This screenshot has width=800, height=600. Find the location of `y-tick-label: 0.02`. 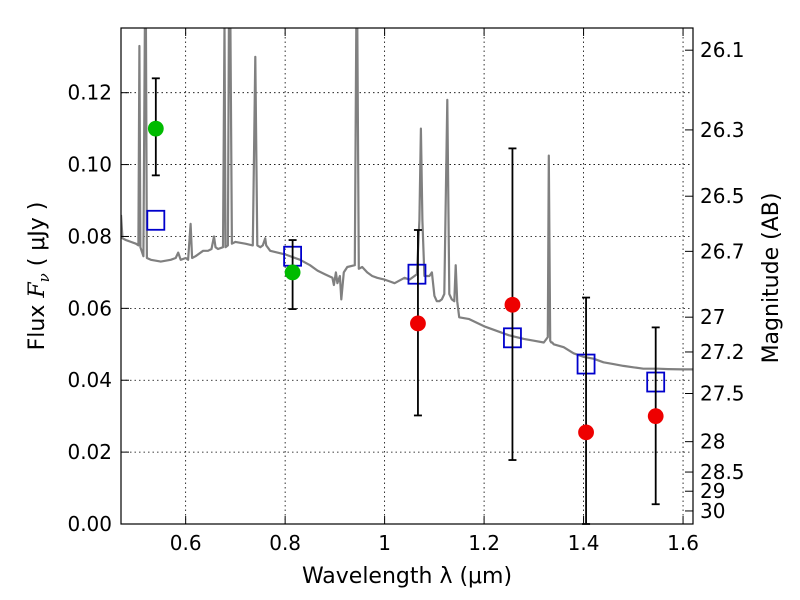

y-tick-label: 0.02 is located at coordinates (89, 452).